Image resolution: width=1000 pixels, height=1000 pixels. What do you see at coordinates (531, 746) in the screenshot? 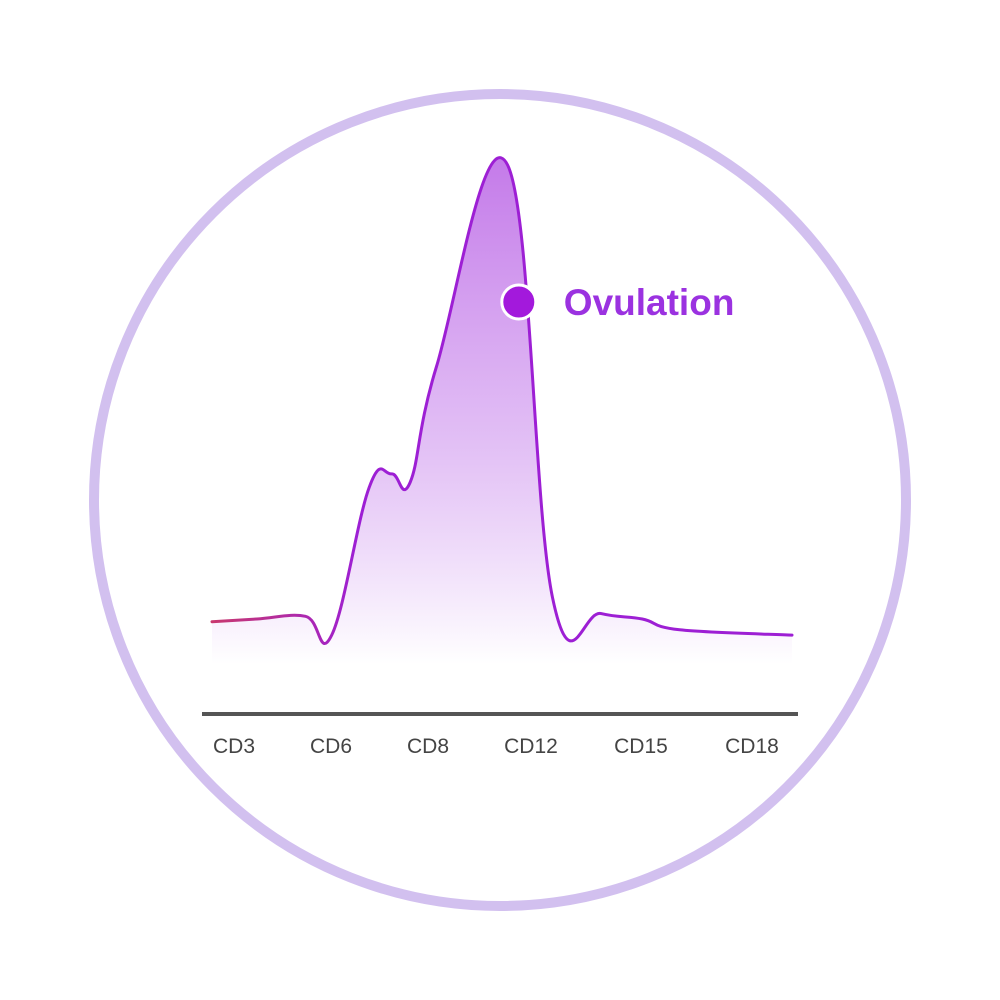
I see `x-tick-label: CD12` at bounding box center [531, 746].